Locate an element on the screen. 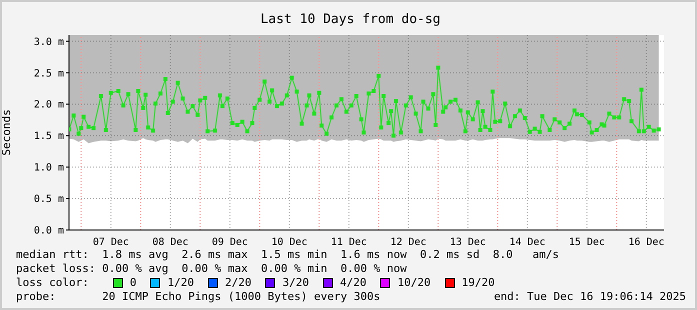 The image size is (697, 310). y-tick-label: 0.5 m is located at coordinates (49, 200).